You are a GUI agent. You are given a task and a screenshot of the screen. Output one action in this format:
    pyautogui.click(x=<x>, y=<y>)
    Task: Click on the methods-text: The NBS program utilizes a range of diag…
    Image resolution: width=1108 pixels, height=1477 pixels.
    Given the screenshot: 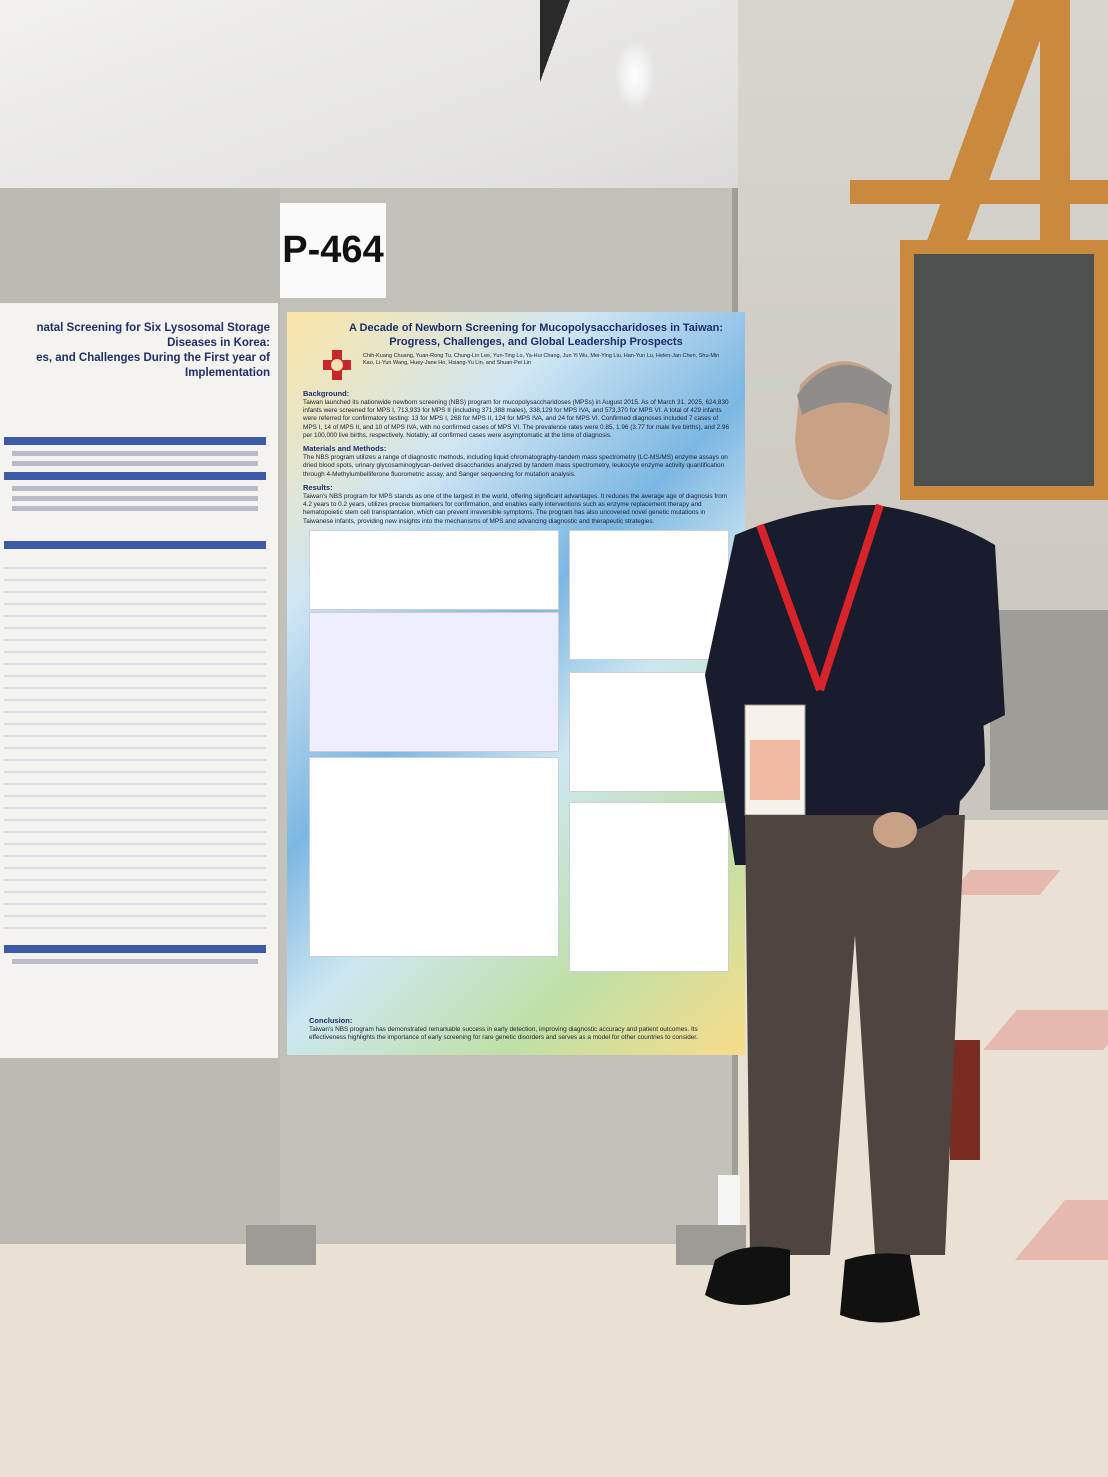 What is the action you would take?
    pyautogui.click(x=515, y=465)
    